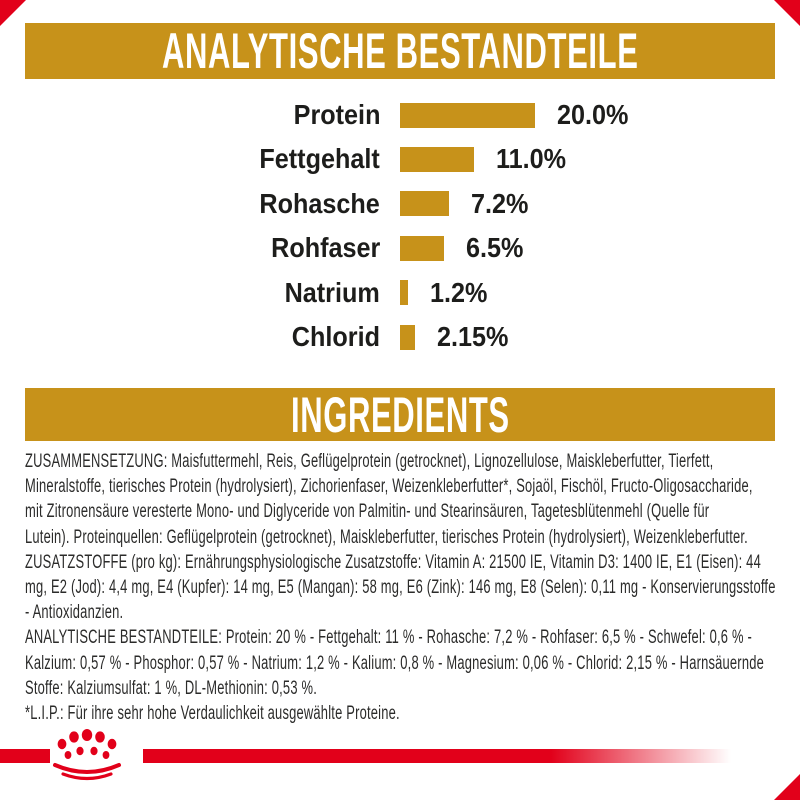 Image resolution: width=800 pixels, height=800 pixels. Describe the element at coordinates (319, 159) in the screenshot. I see `chart-category-label: Fettgehalt` at that location.